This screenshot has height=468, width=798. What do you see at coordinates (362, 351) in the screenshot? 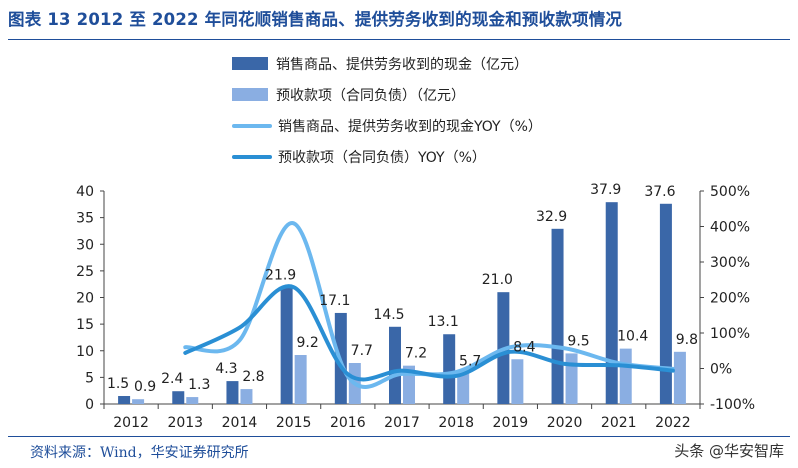
I see `data-label-advance: 7.7` at bounding box center [362, 351].